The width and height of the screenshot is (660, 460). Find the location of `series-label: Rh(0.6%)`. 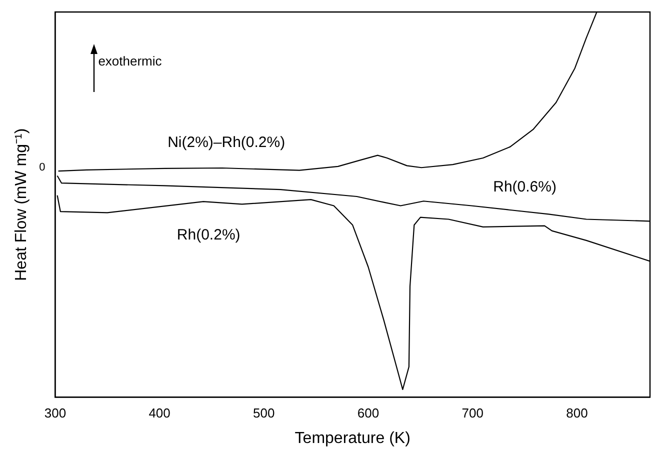

series-label: Rh(0.6%) is located at coordinates (524, 187).